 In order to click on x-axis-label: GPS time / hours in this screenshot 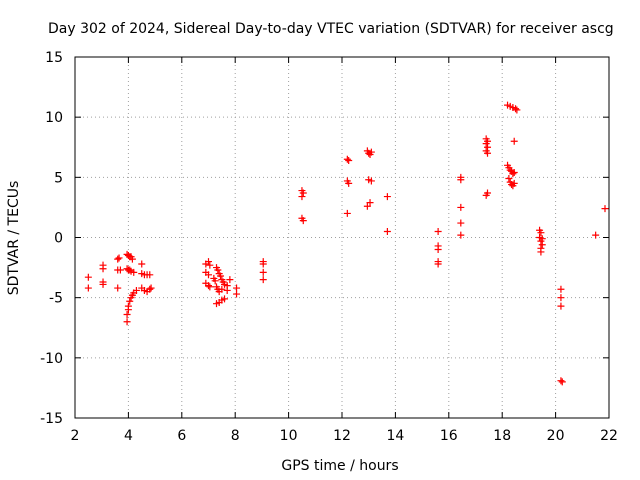, I will do `click(339, 466)`.